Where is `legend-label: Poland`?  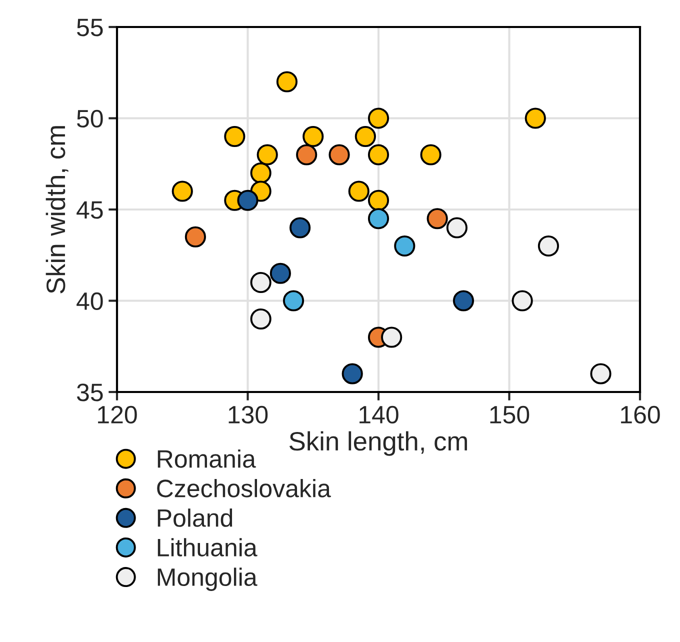
legend-label: Poland is located at coordinates (195, 517).